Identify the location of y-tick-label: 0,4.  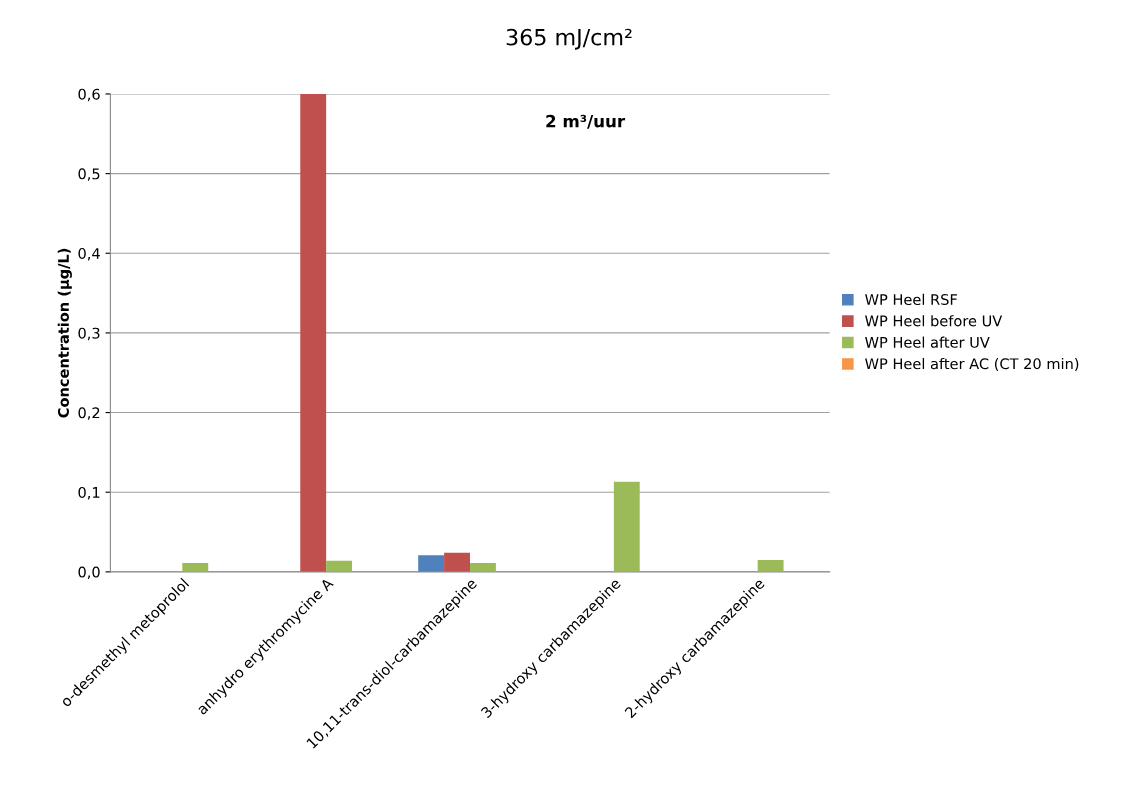
(89, 254).